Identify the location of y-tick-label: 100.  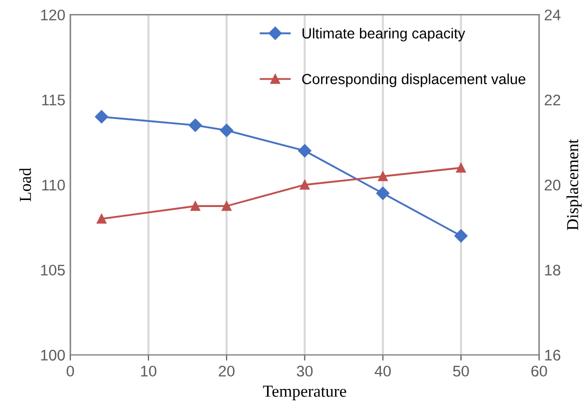
(53, 355).